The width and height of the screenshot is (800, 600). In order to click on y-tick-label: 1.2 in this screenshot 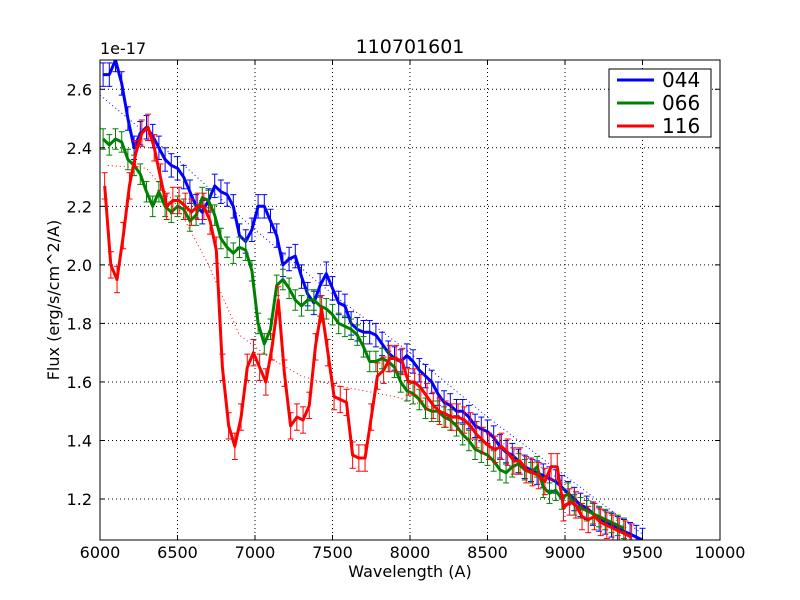, I will do `click(79, 499)`.